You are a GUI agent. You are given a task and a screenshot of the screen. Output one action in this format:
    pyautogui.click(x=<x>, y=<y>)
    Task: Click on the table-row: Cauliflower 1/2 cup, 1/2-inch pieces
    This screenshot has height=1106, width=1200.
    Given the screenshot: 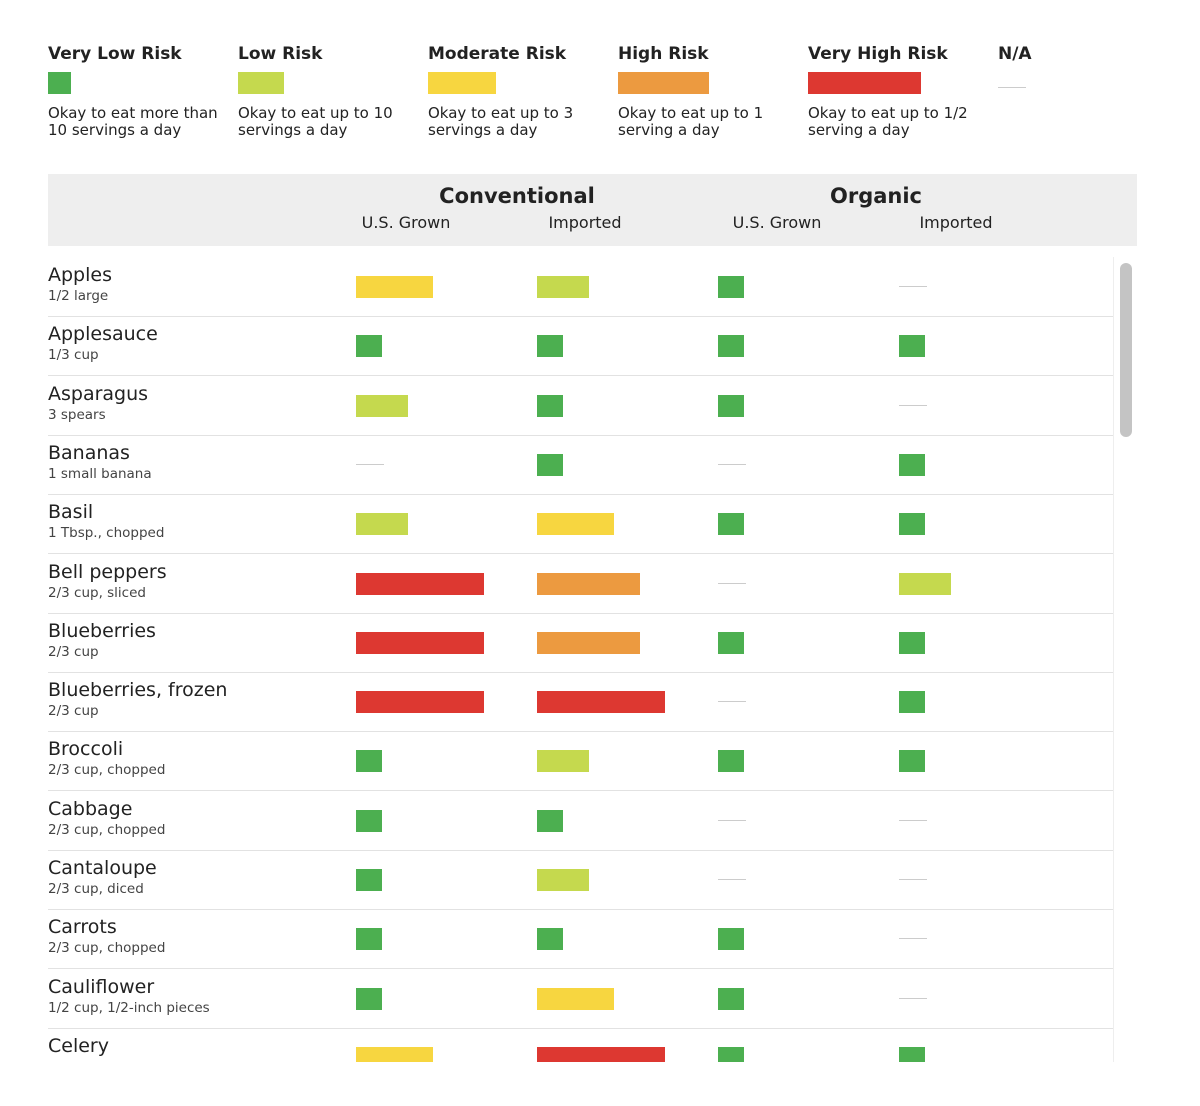 What is the action you would take?
    pyautogui.click(x=580, y=999)
    